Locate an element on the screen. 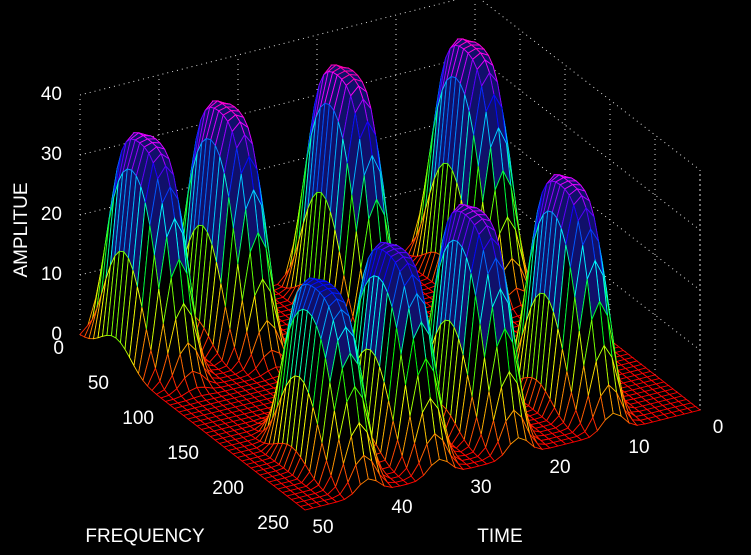 The width and height of the screenshot is (751, 555). z-tick-label: 40 is located at coordinates (51, 94).